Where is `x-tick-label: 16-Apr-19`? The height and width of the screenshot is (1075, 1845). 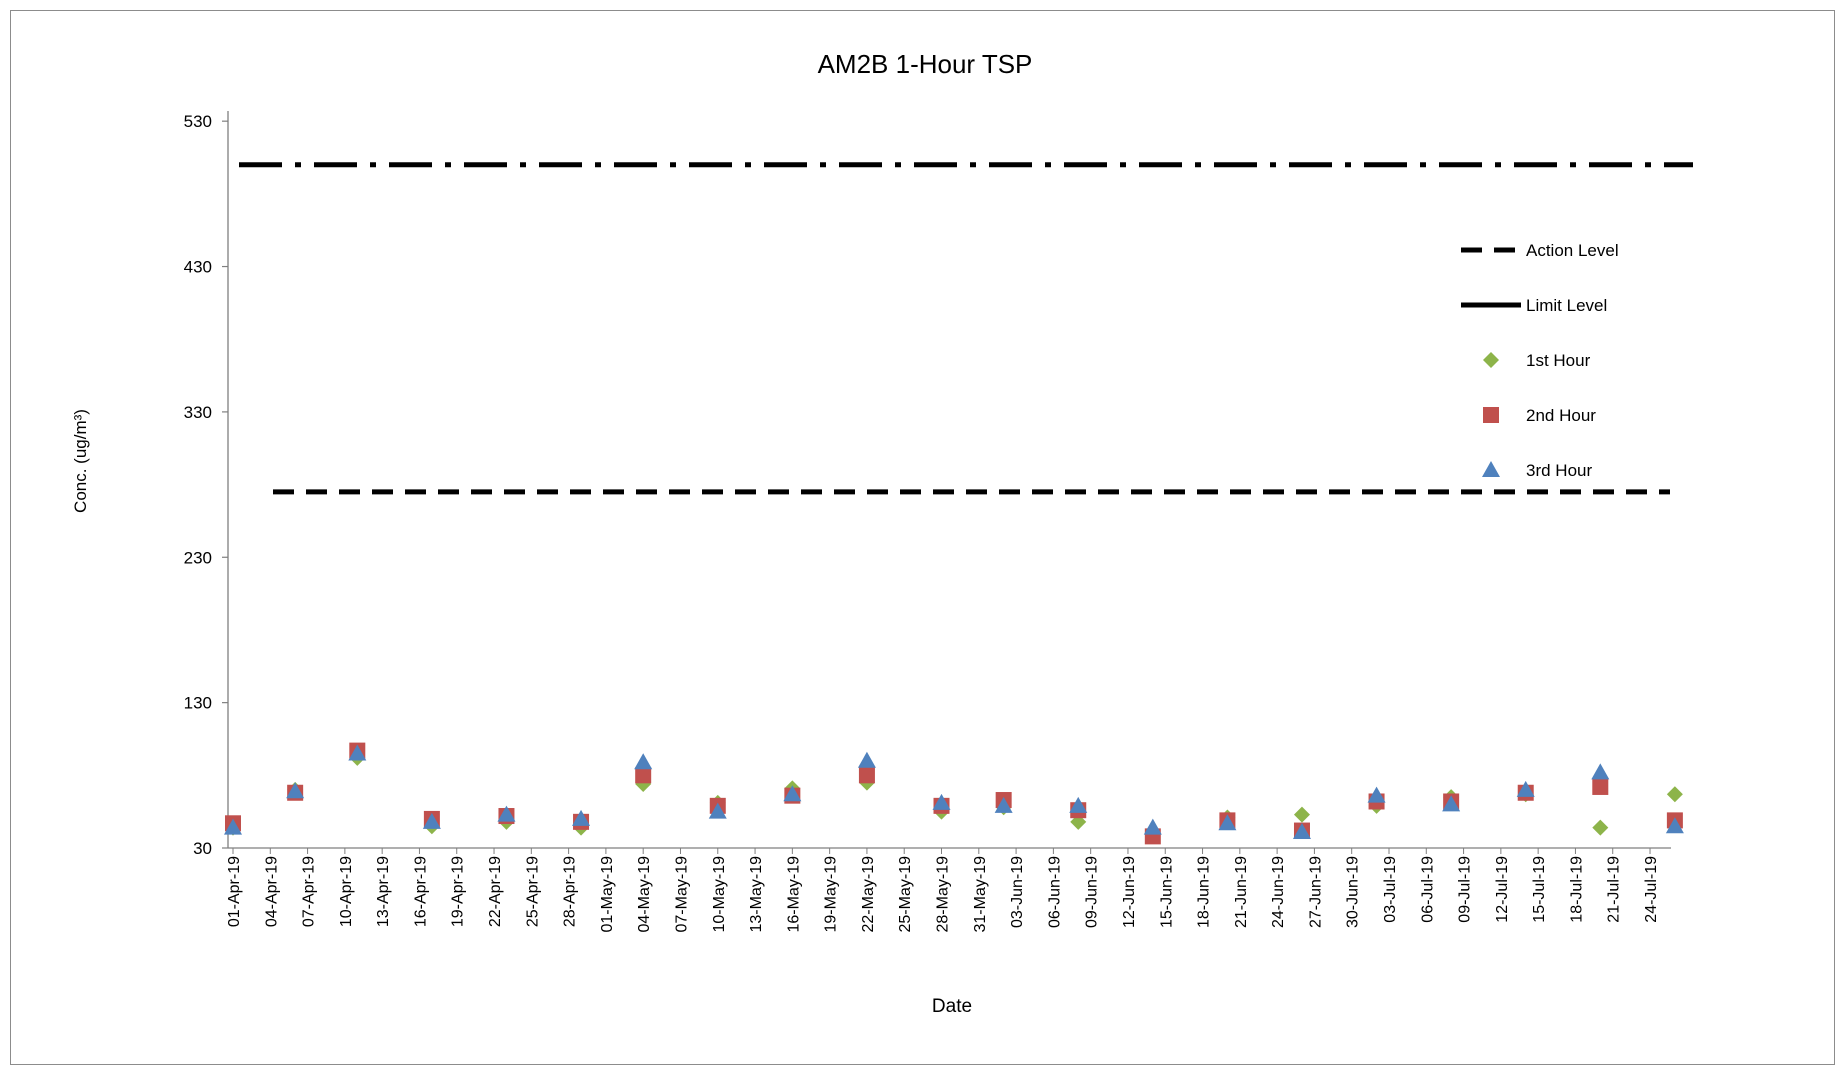 x-tick-label: 16-Apr-19 is located at coordinates (420, 891).